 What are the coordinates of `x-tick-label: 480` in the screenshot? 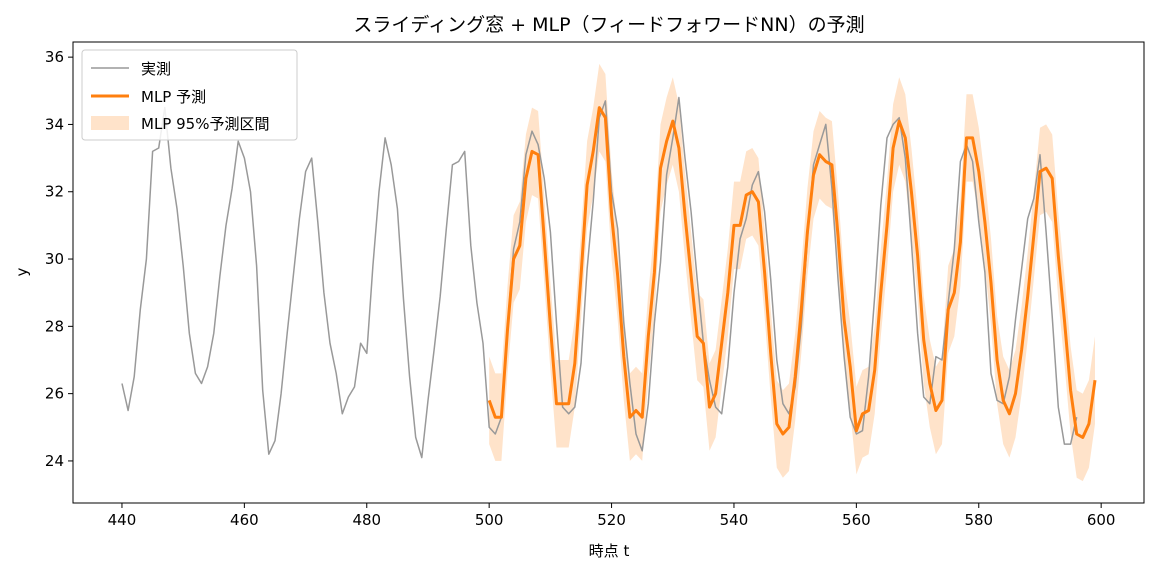 It's located at (366, 520).